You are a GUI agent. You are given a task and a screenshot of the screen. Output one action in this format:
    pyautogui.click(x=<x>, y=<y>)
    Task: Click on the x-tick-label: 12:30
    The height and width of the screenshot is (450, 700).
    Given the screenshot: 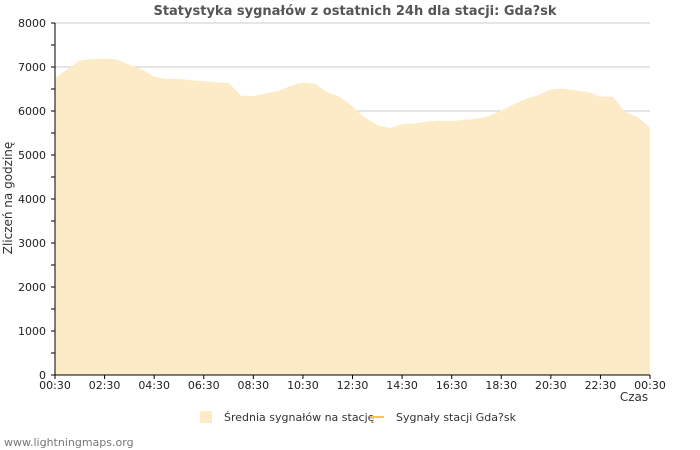 What is the action you would take?
    pyautogui.click(x=353, y=385)
    